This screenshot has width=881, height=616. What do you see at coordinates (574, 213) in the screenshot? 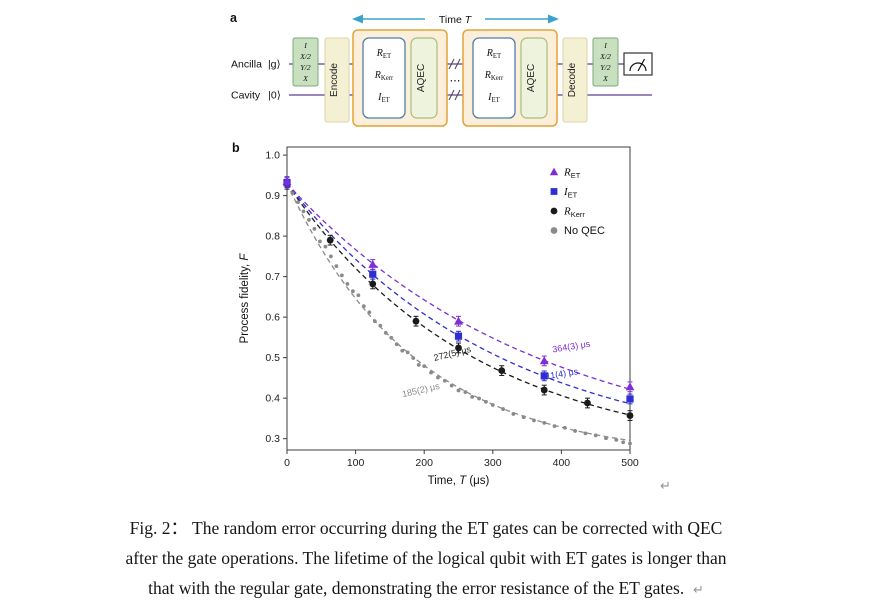
I see `legend-label-R_Kerr: RKerr` at bounding box center [574, 213].